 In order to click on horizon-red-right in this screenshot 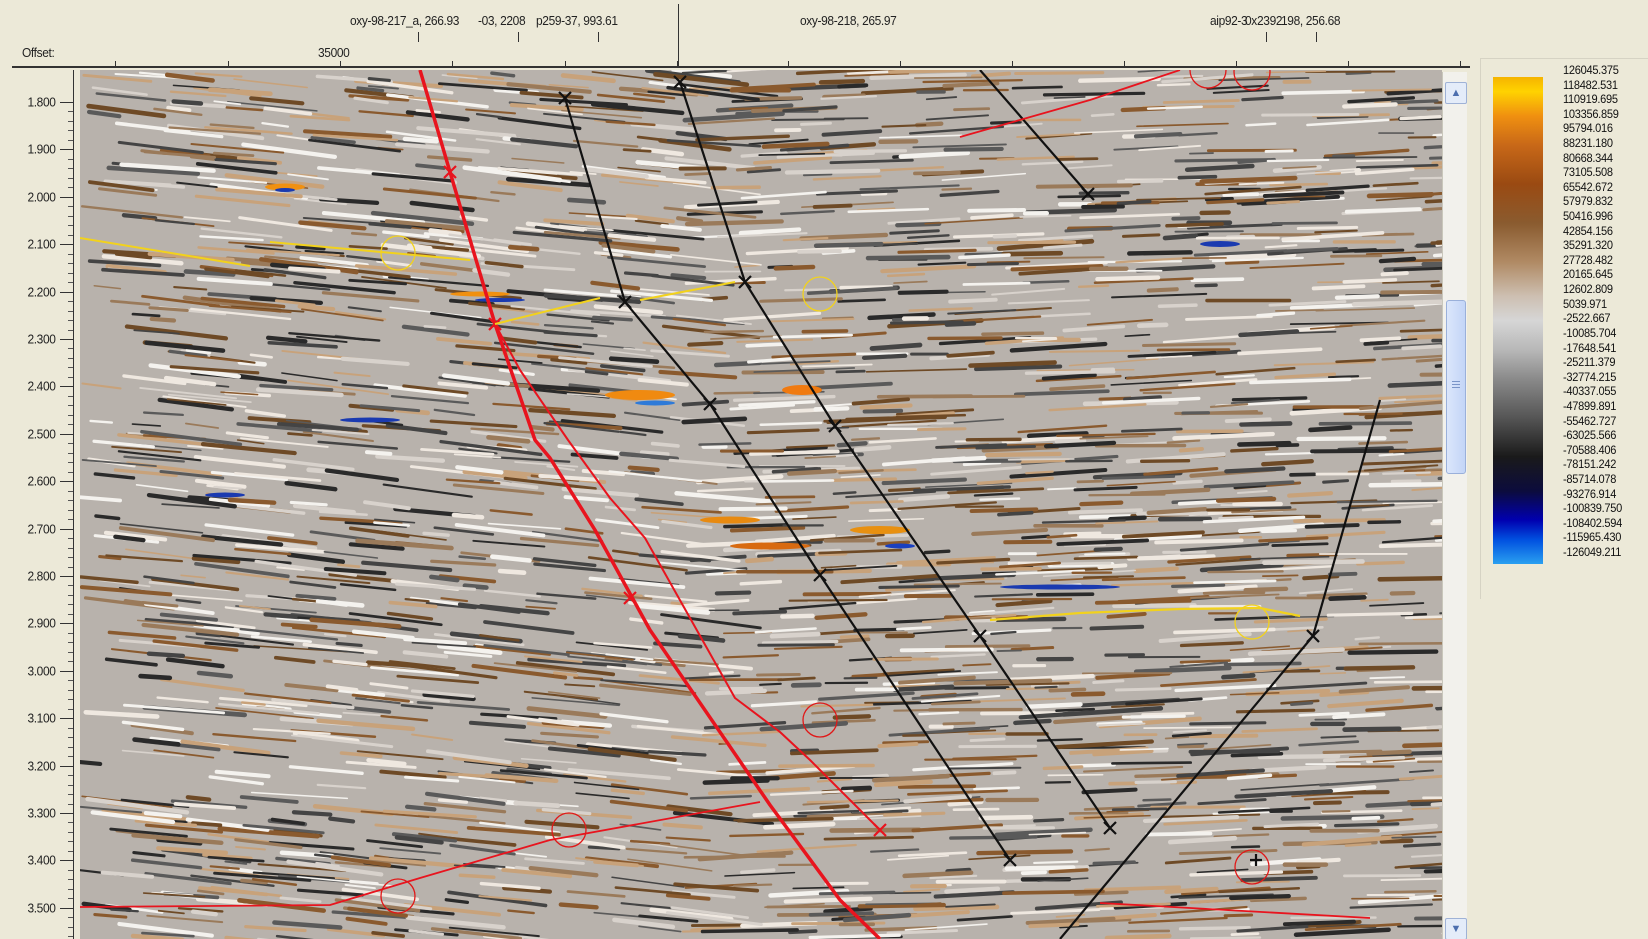, I will do `click(1235, 910)`.